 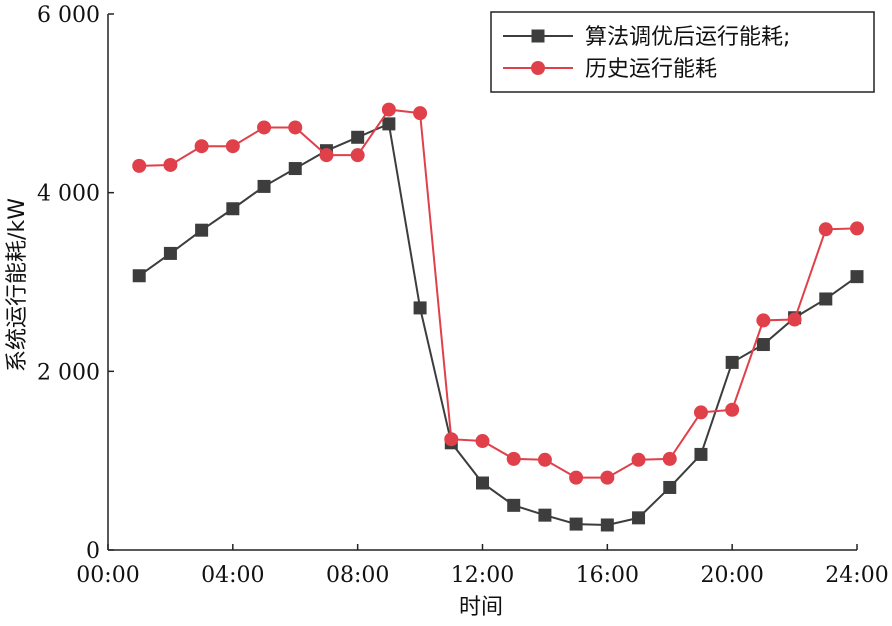 I want to click on legend: 算法调优后运行能耗; 历史运行能耗, so click(x=682, y=52).